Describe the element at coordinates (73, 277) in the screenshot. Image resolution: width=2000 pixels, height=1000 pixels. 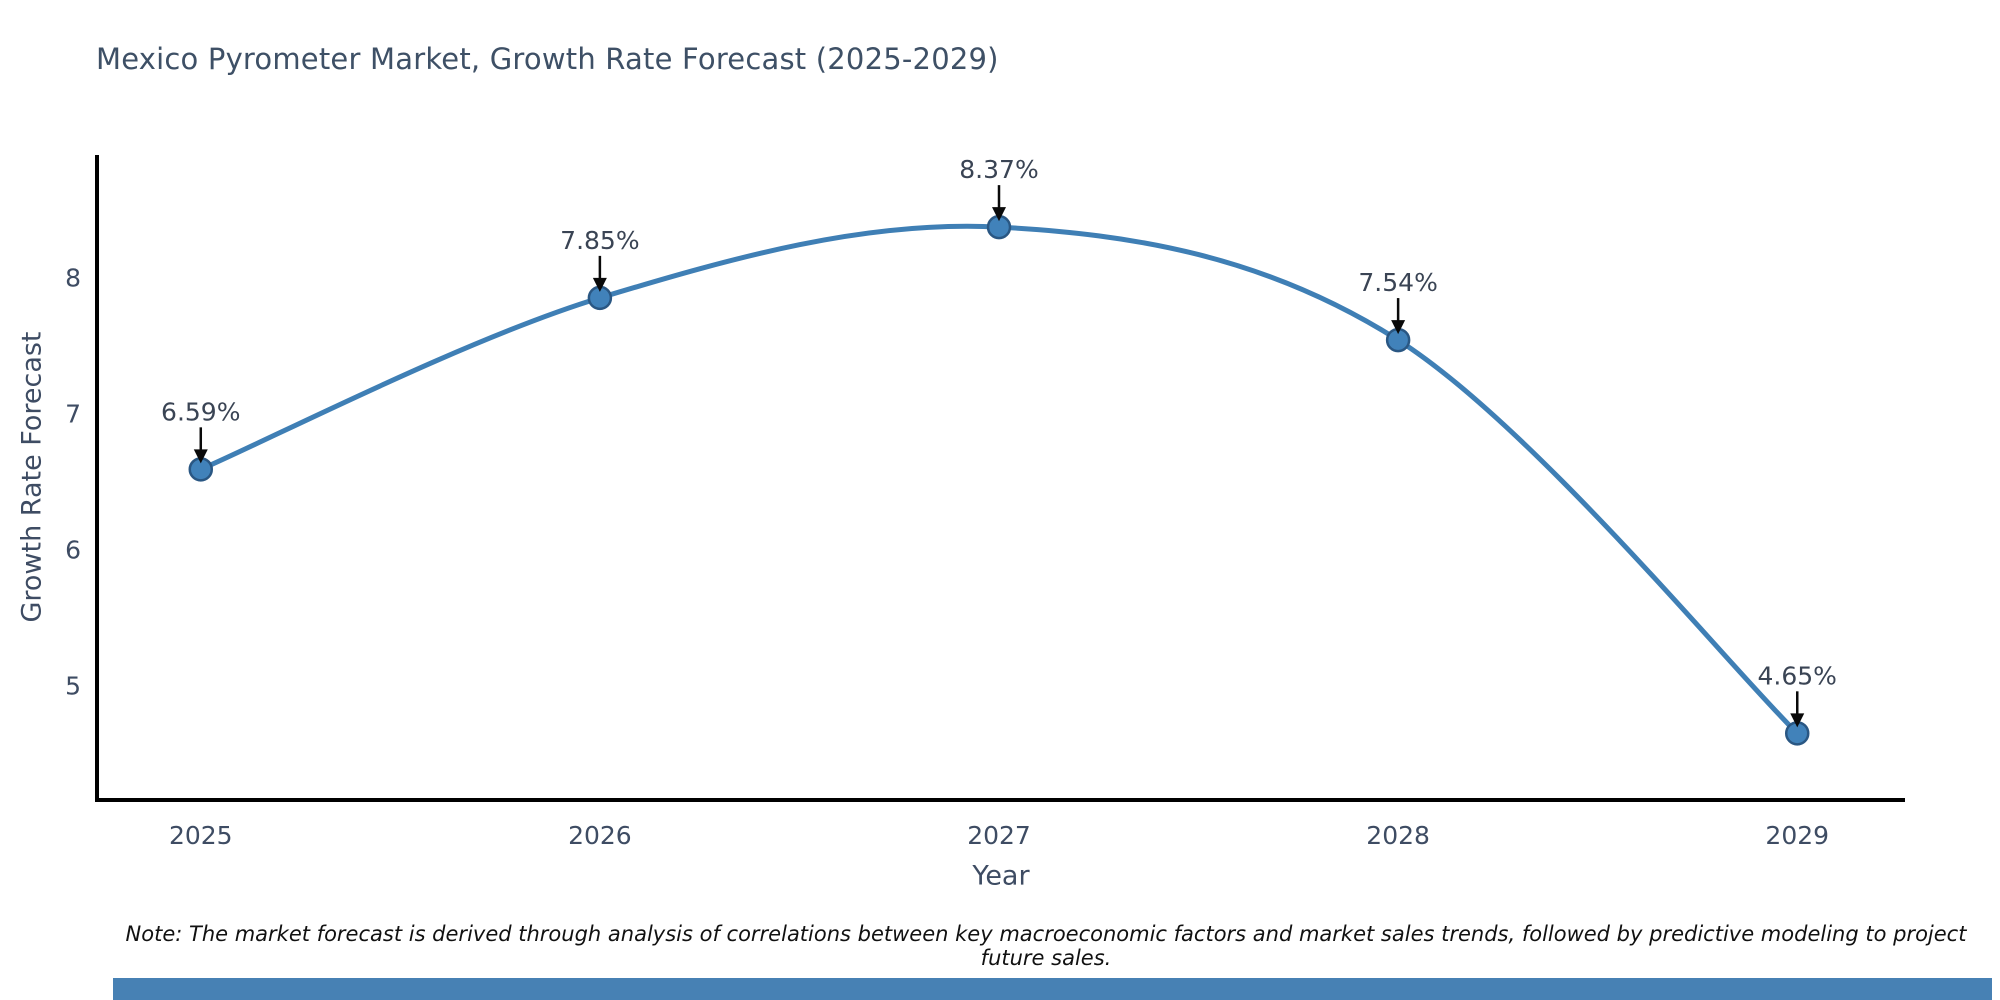
I see `y-tick-8: 8` at that location.